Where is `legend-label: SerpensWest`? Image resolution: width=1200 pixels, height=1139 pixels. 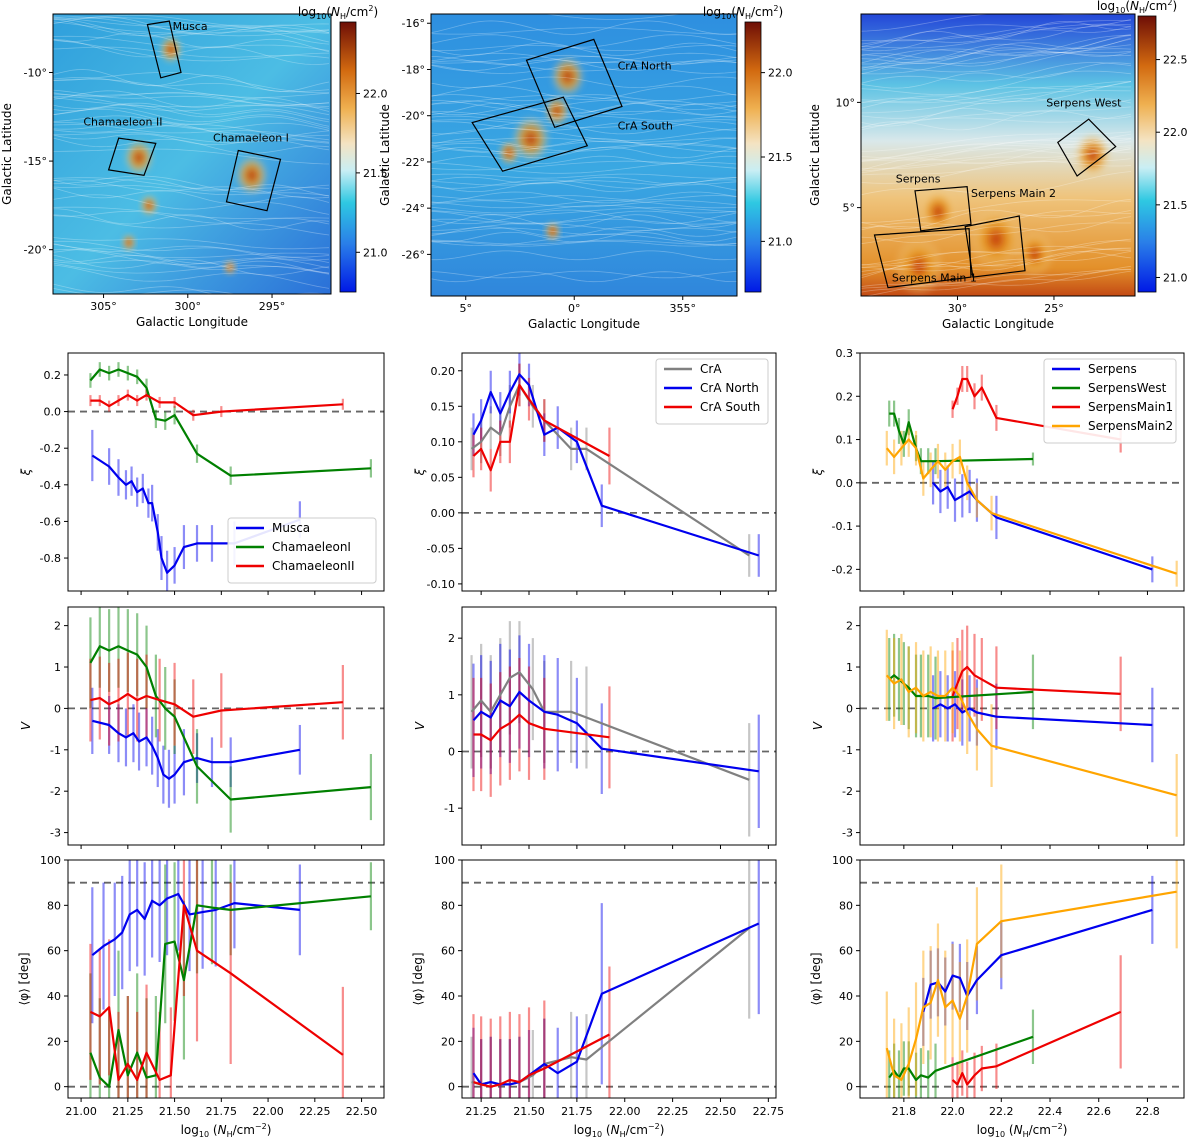 legend-label: SerpensWest is located at coordinates (1127, 388).